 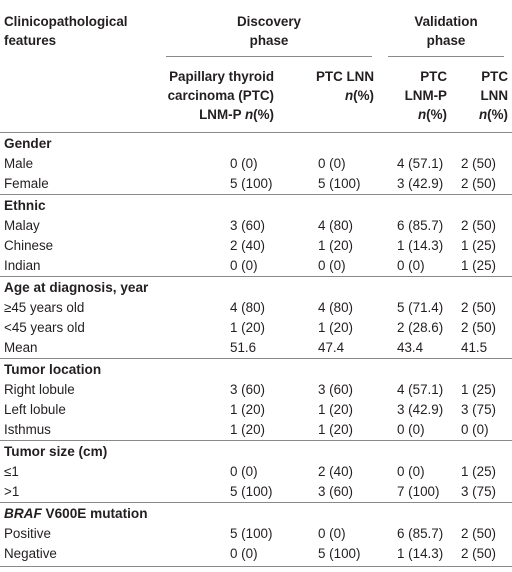 What do you see at coordinates (256, 472) in the screenshot?
I see `table-row: ≤1 0 (0) 2 (40) 0 (0) 1 (25)` at bounding box center [256, 472].